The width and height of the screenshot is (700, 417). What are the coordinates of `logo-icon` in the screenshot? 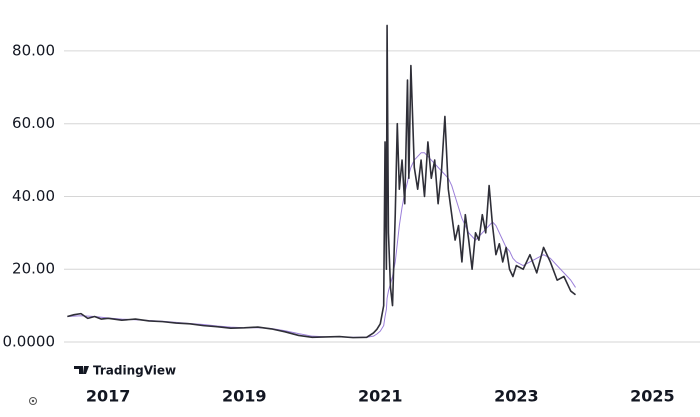 It's located at (81, 370).